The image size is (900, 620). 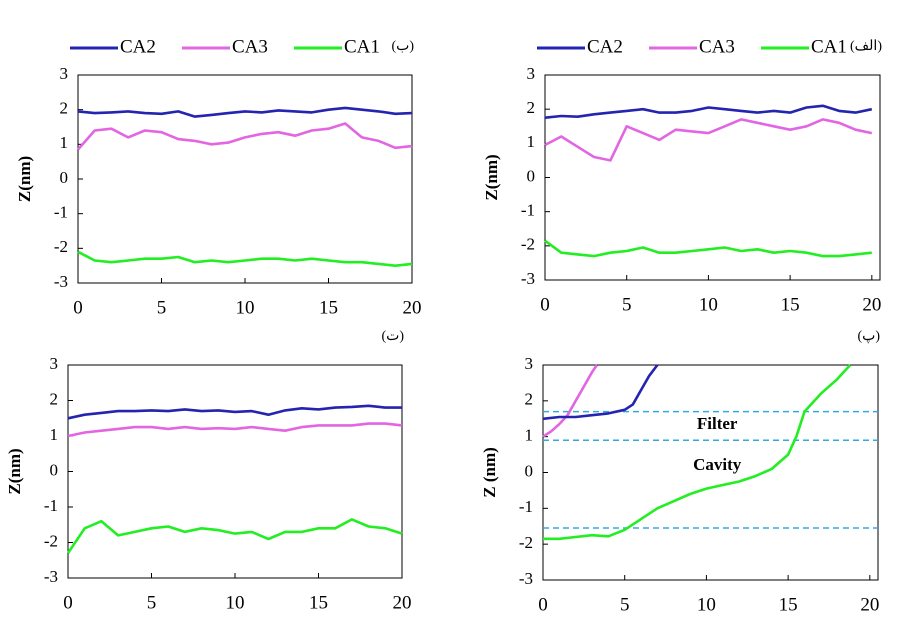 I want to click on panel-label: (ب), so click(x=402, y=46).